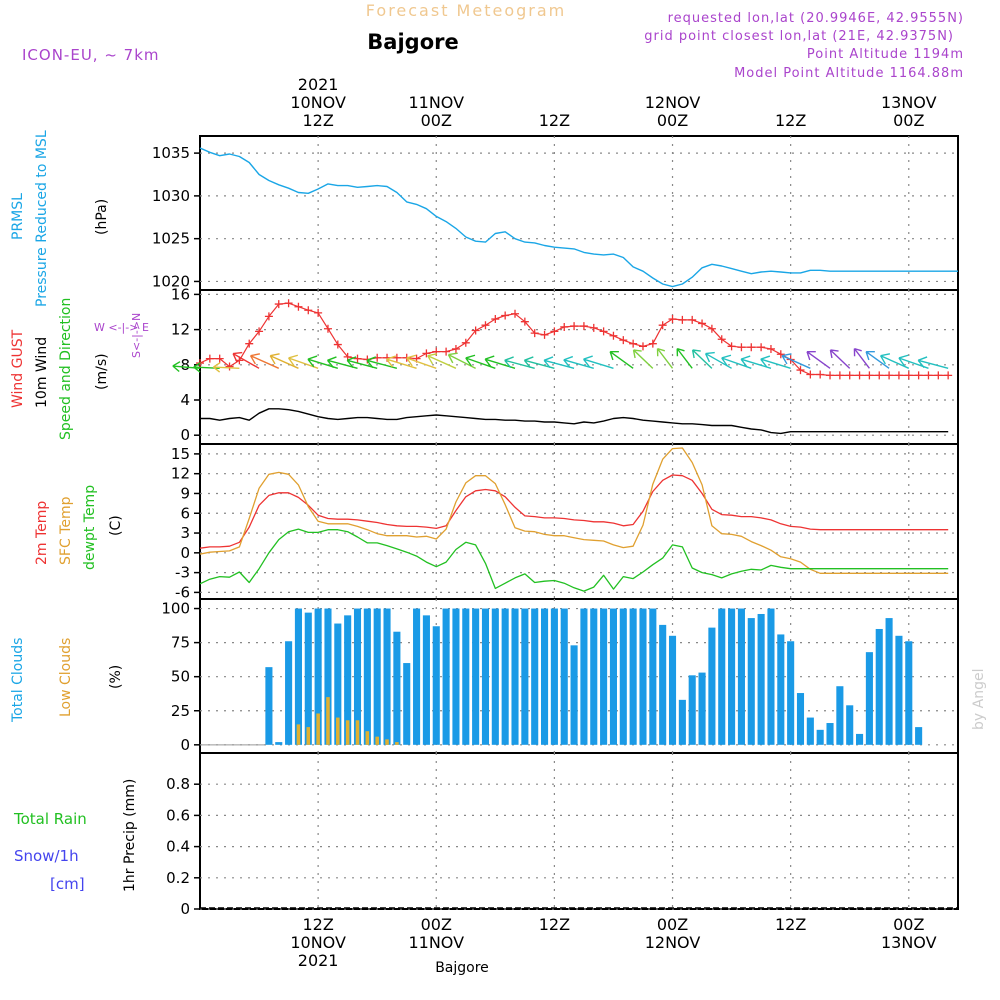  Describe the element at coordinates (182, 573) in the screenshot. I see `y-tick-label: -3` at that location.